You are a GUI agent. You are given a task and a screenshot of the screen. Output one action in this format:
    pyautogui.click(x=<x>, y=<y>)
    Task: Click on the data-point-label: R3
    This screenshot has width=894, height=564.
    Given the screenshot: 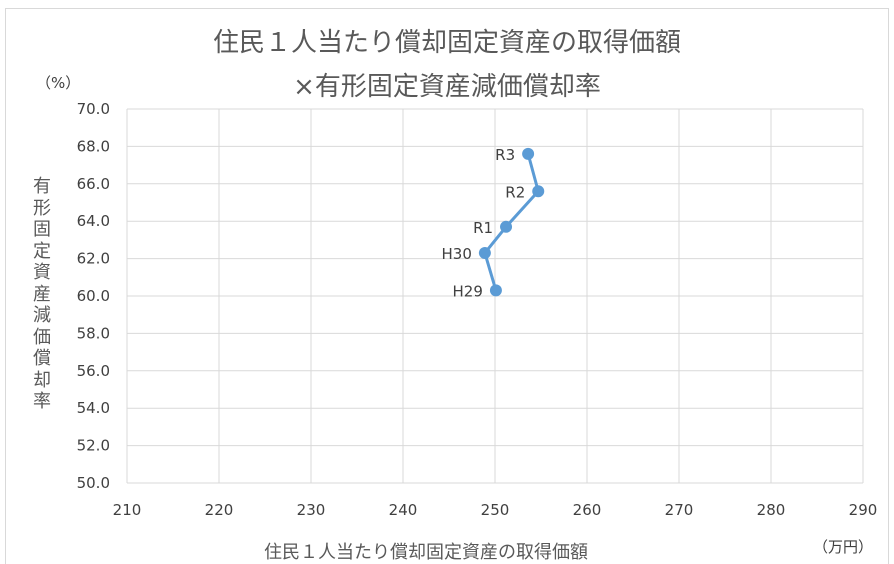 What is the action you would take?
    pyautogui.click(x=505, y=155)
    